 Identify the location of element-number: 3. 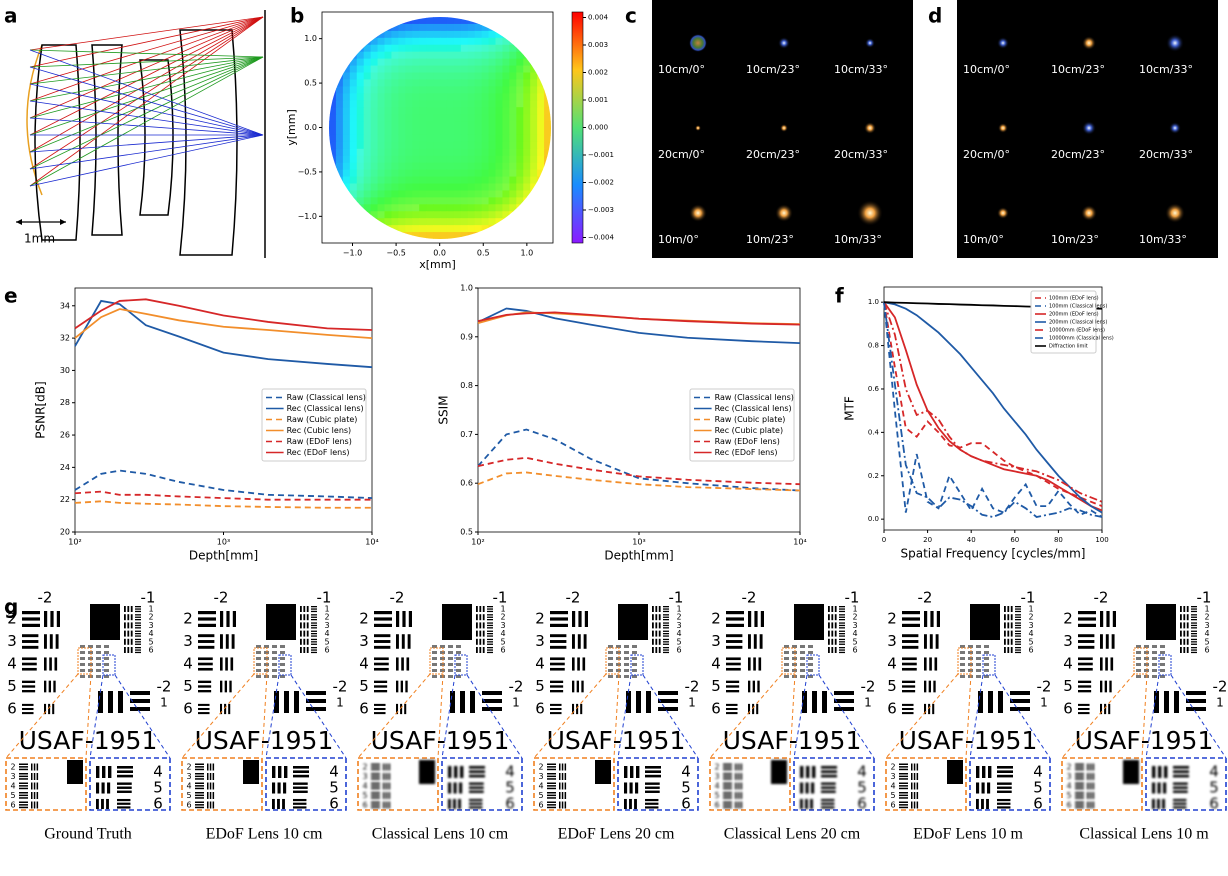
(1206, 625).